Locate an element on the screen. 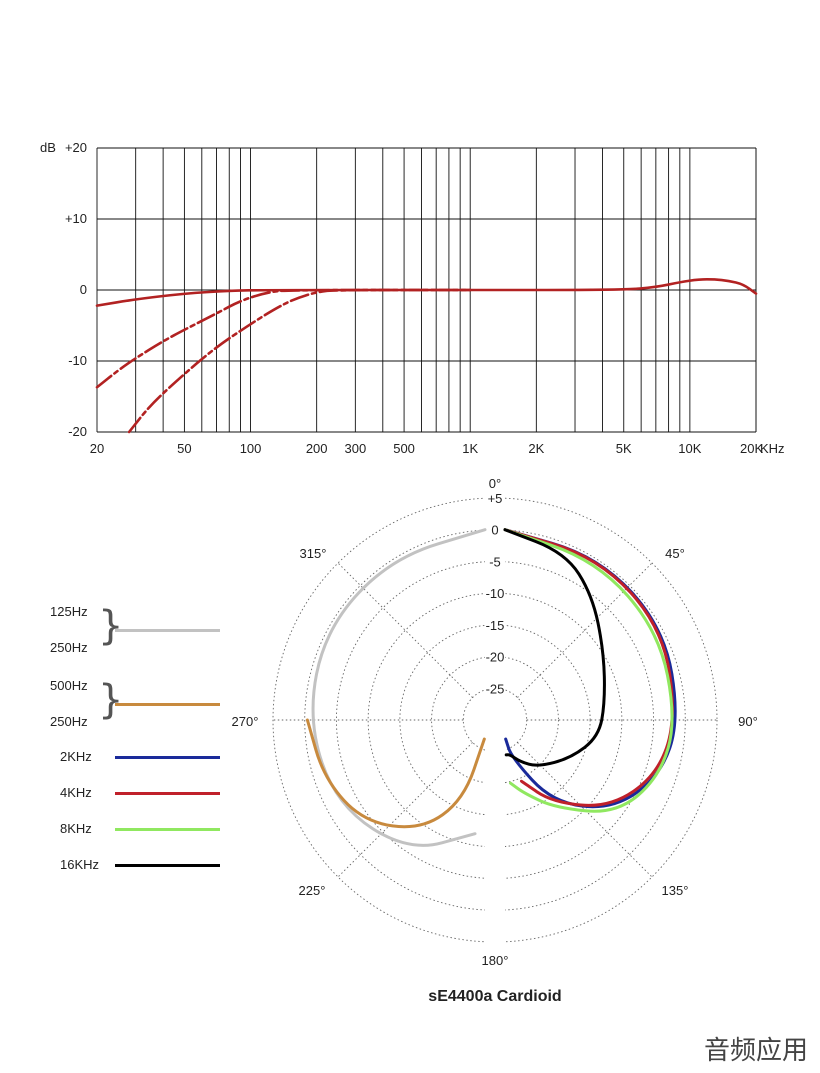 This screenshot has width=820, height=1073. x-axis-unit: KHz is located at coordinates (772, 448).